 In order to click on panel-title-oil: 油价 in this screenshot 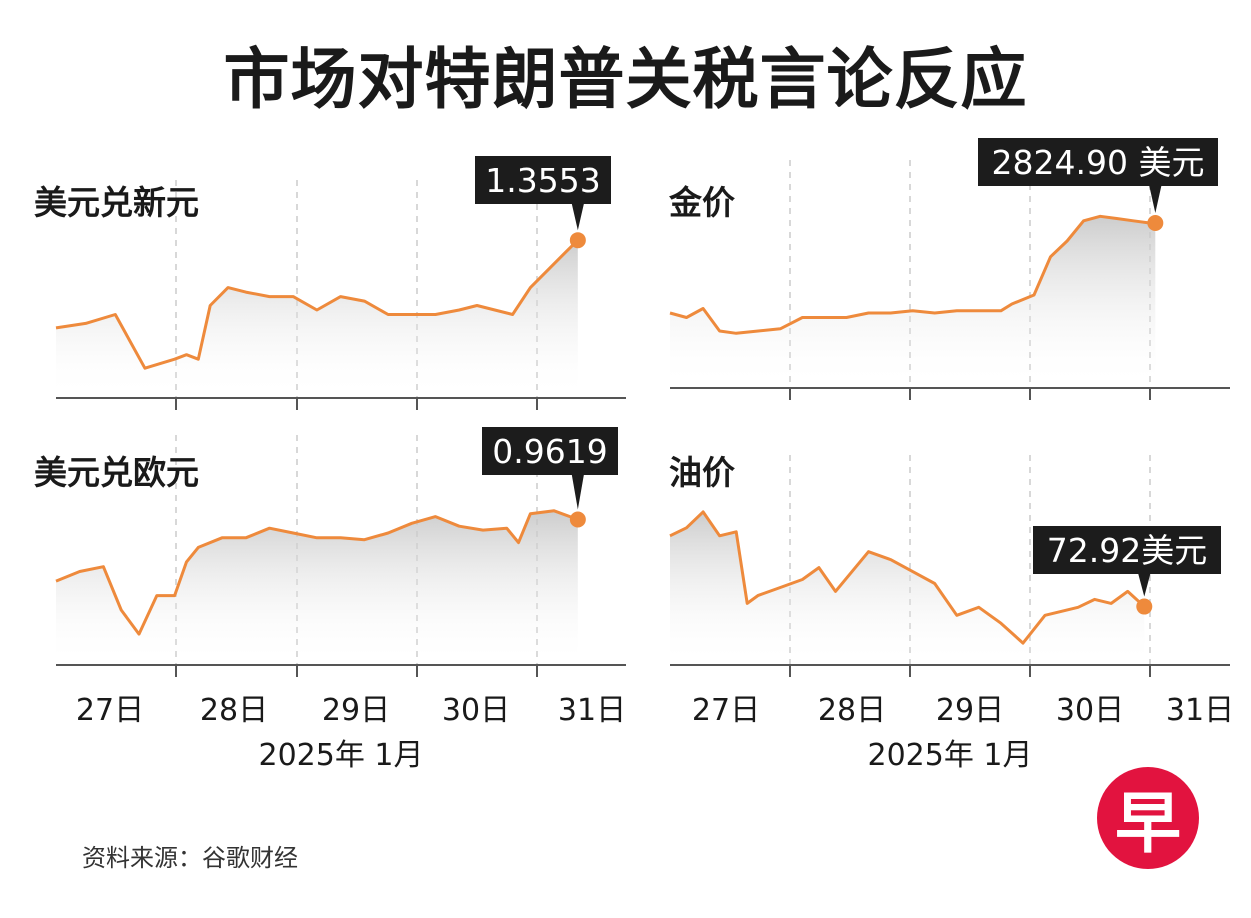, I will do `click(702, 472)`.